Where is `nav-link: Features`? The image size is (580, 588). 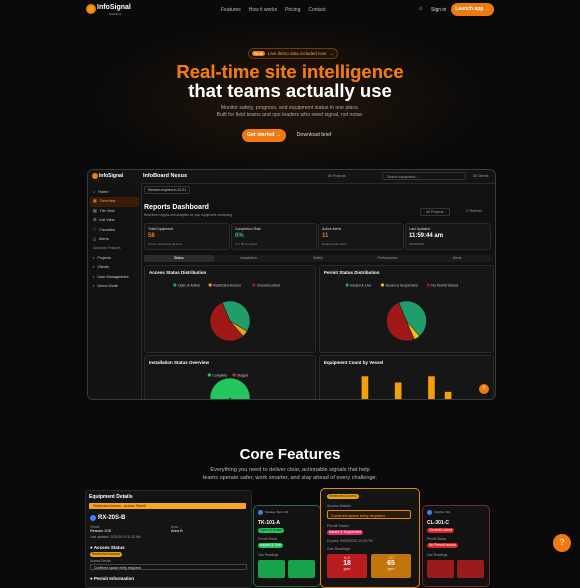 nav-link: Features is located at coordinates (231, 10).